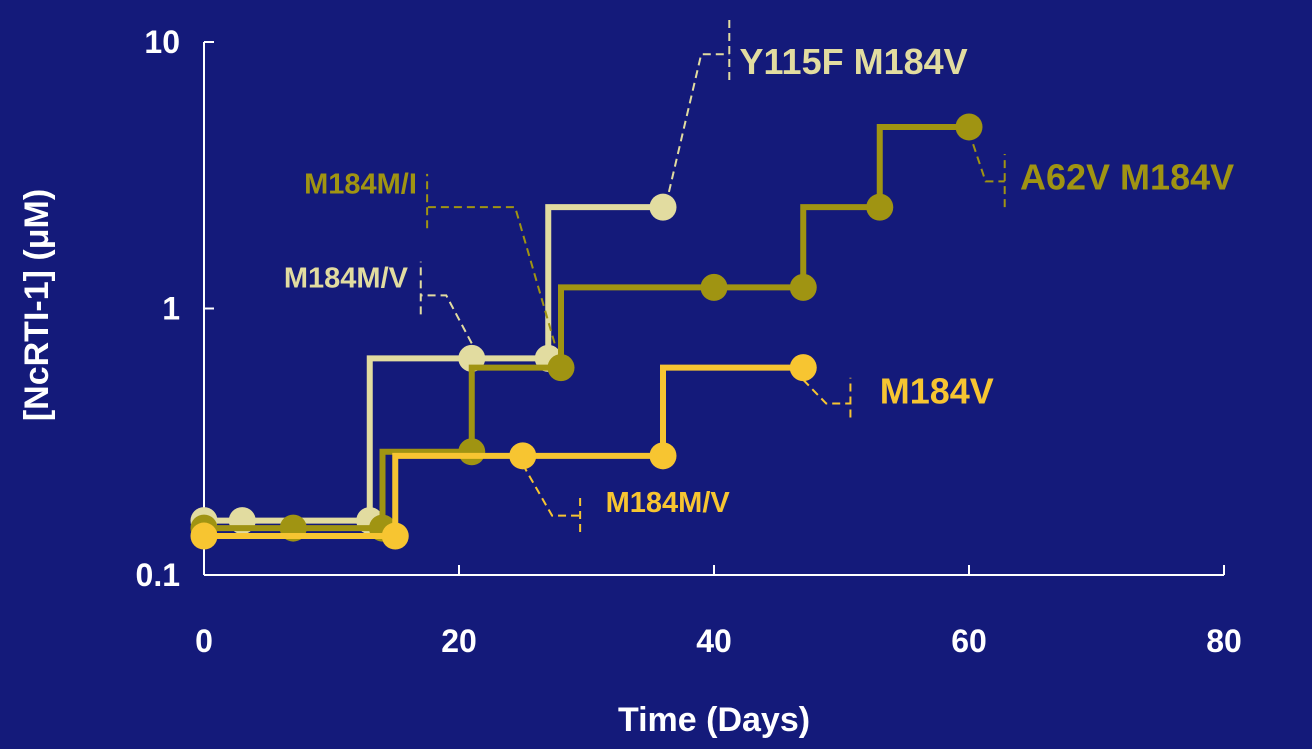 The image size is (1312, 749). I want to click on series-line, so click(433, 364).